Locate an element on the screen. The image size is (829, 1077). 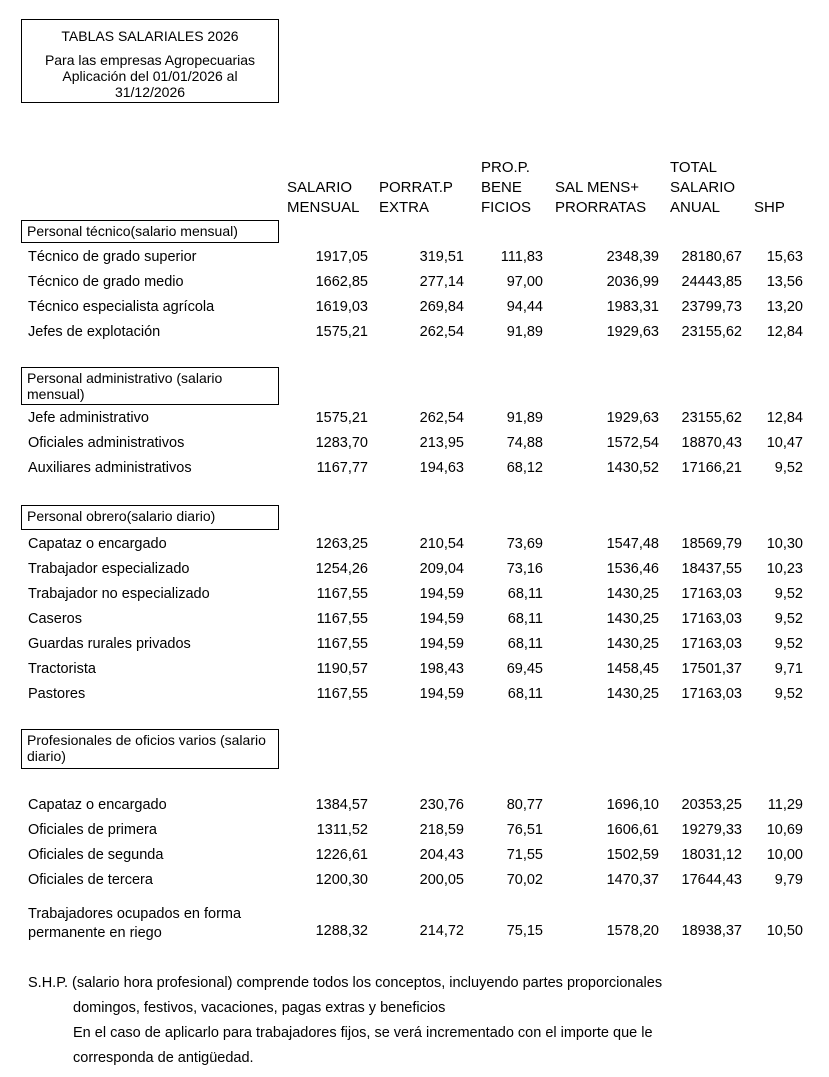
total-salario-anual-cell: 18569,79 is located at coordinates (711, 544).